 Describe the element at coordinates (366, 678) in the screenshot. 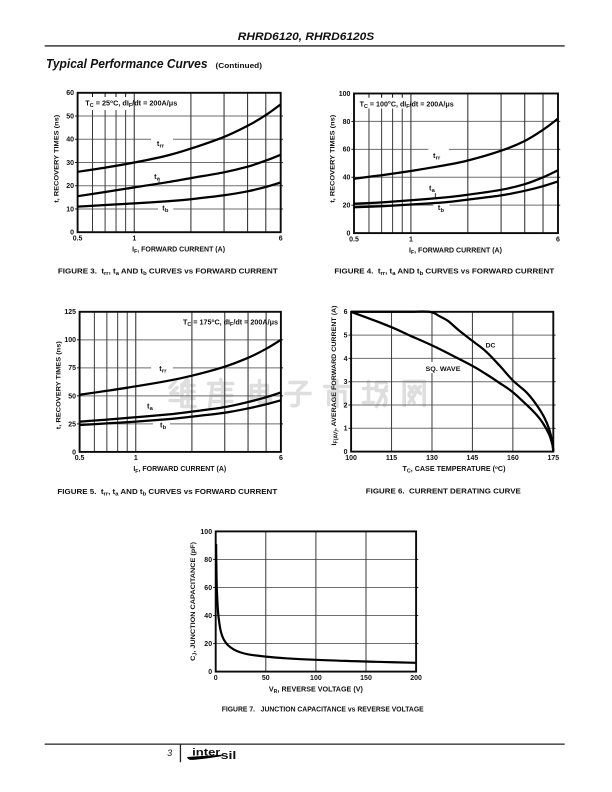

I see `svg-text: 150` at that location.